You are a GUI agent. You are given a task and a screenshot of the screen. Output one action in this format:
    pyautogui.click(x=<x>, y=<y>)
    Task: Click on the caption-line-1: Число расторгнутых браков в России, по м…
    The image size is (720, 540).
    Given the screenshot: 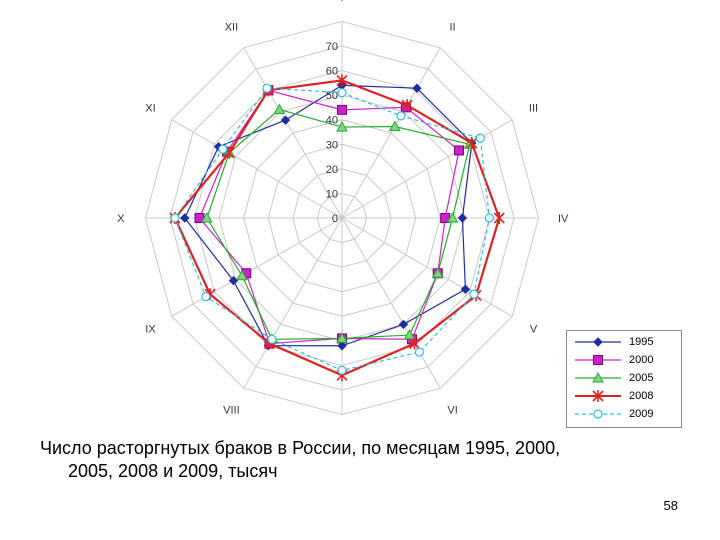 What is the action you would take?
    pyautogui.click(x=300, y=448)
    